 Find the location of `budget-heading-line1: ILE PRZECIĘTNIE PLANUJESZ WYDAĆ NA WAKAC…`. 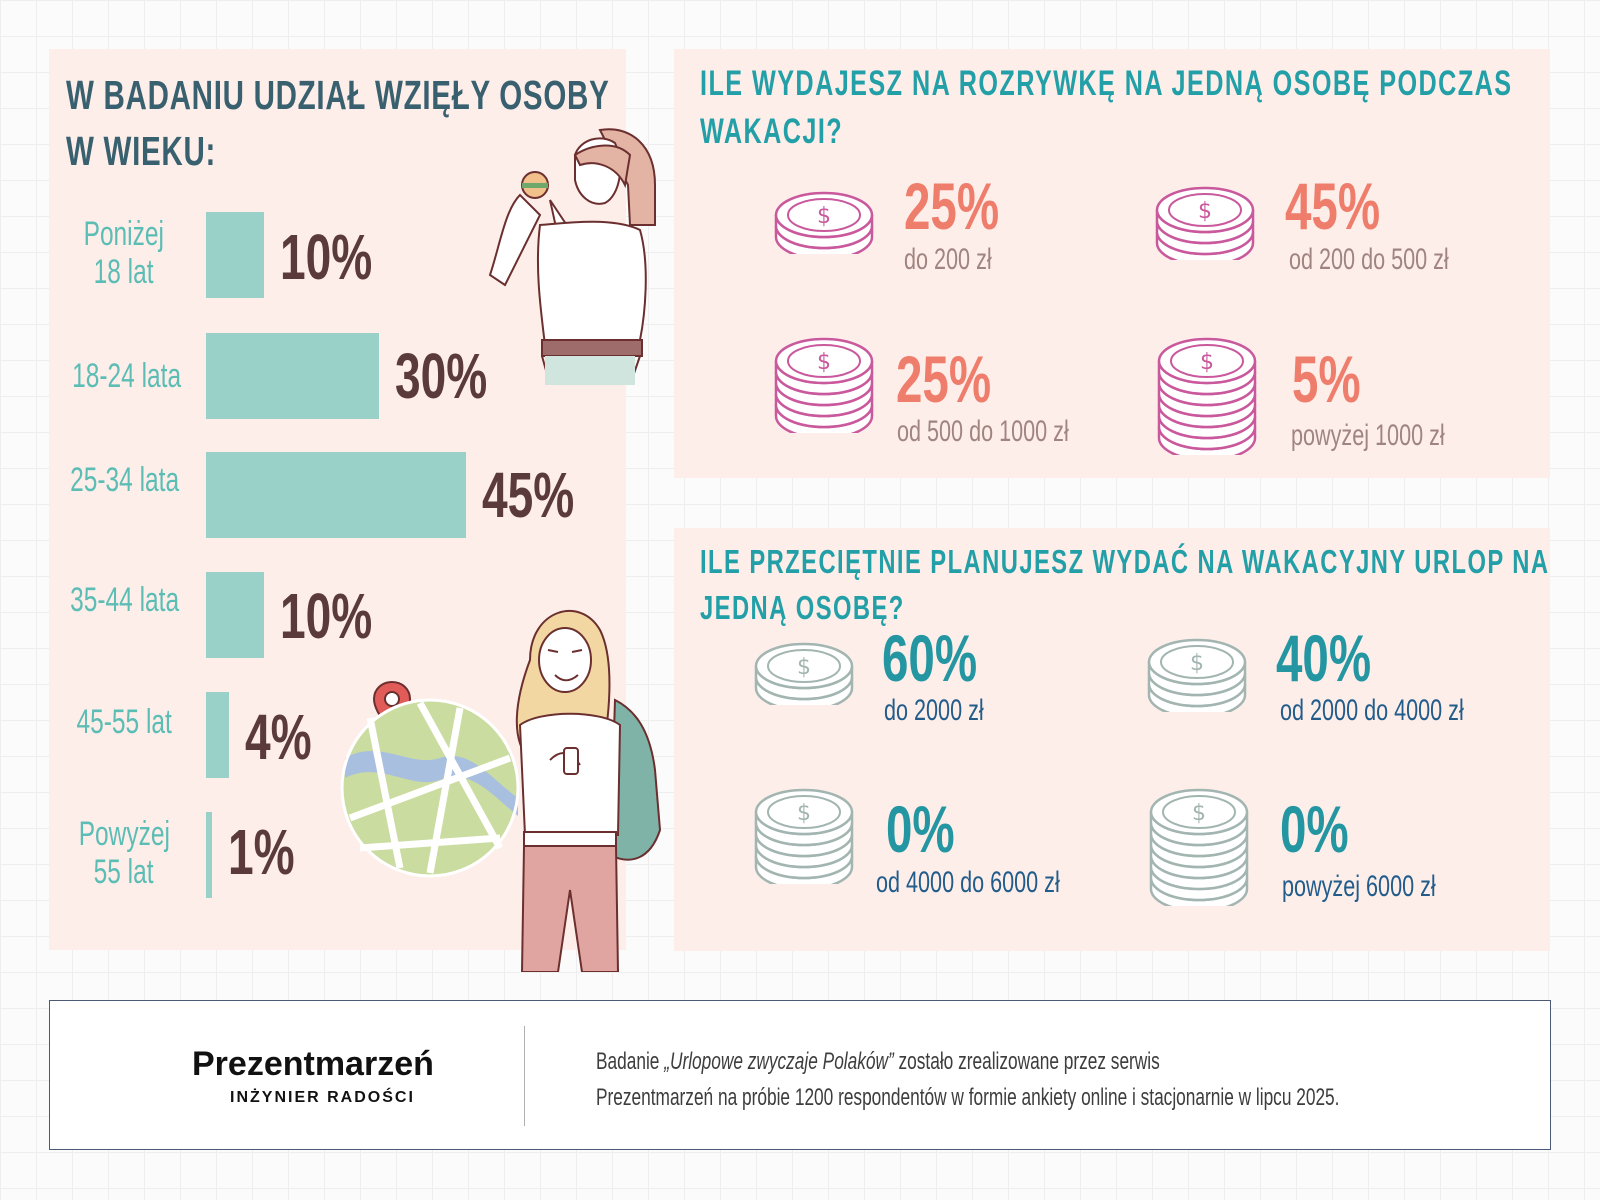

budget-heading-line1: ILE PRZECIĘTNIE PLANUJESZ WYDAĆ NA WAKAC… is located at coordinates (1125, 561).